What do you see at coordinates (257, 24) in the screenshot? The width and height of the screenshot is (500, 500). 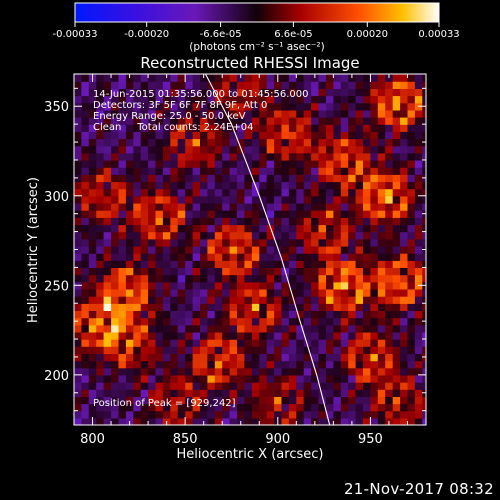 I see `colorbar-ticks` at bounding box center [257, 24].